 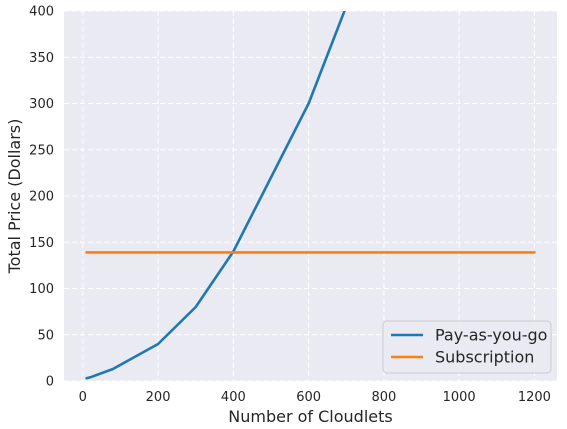 What do you see at coordinates (41, 12) in the screenshot?
I see `y-tick-label: 400` at bounding box center [41, 12].